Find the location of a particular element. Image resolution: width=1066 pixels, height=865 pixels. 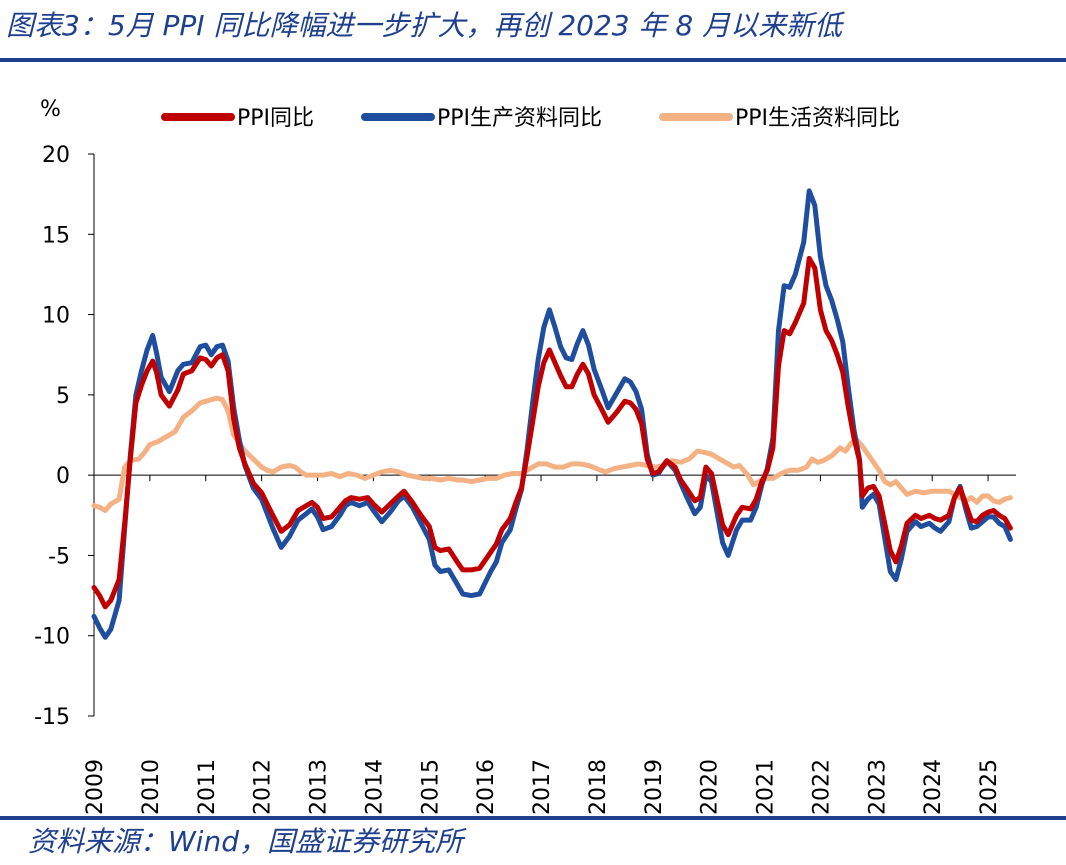

y-tick-label: -5 is located at coordinates (59, 556).